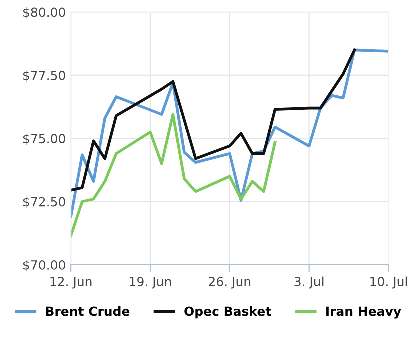 The image size is (418, 351). Describe the element at coordinates (45, 140) in the screenshot. I see `y-tick-label: $75.00` at that location.